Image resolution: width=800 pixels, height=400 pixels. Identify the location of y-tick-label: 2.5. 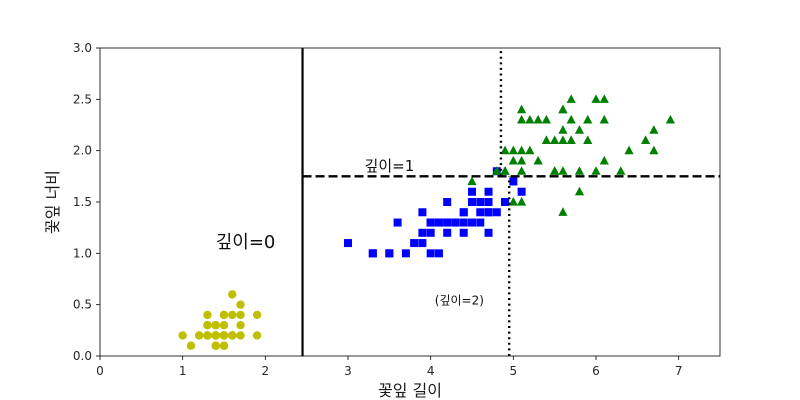
(82, 99).